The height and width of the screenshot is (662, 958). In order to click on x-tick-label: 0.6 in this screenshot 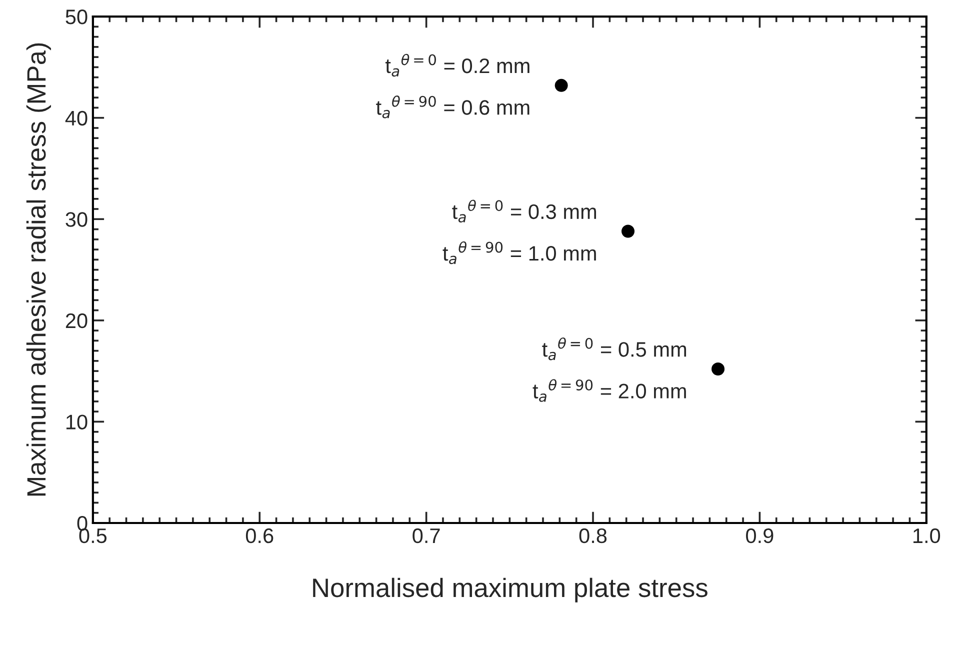, I will do `click(260, 536)`.